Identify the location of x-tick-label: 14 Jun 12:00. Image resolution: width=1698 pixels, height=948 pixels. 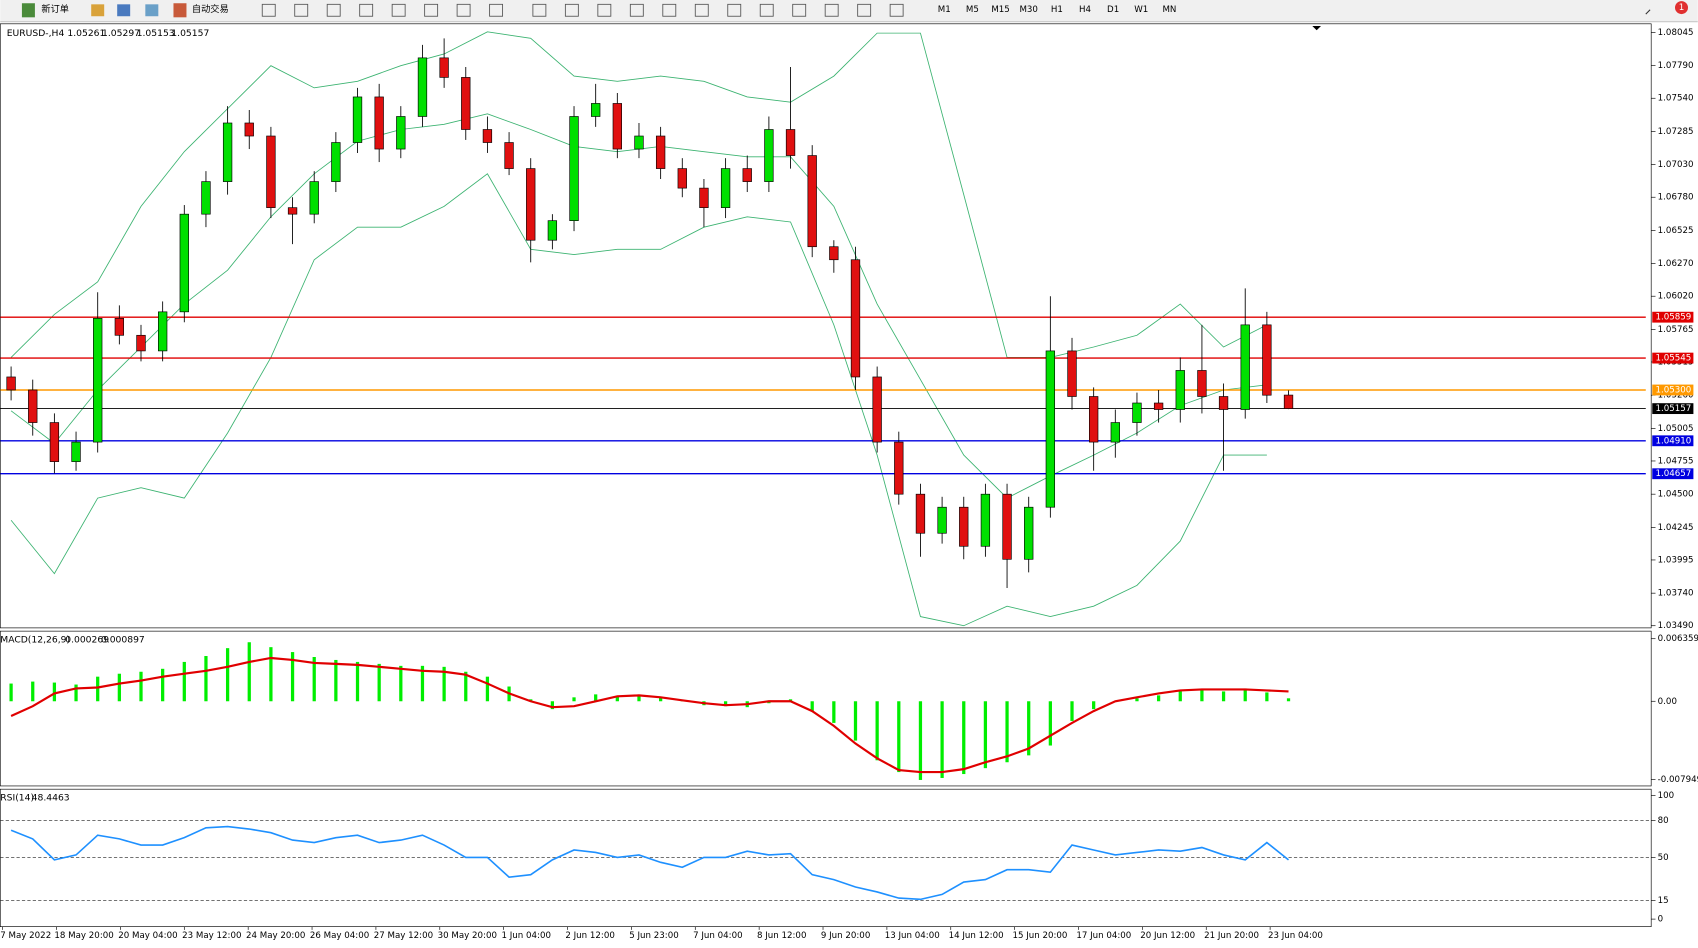
(976, 936).